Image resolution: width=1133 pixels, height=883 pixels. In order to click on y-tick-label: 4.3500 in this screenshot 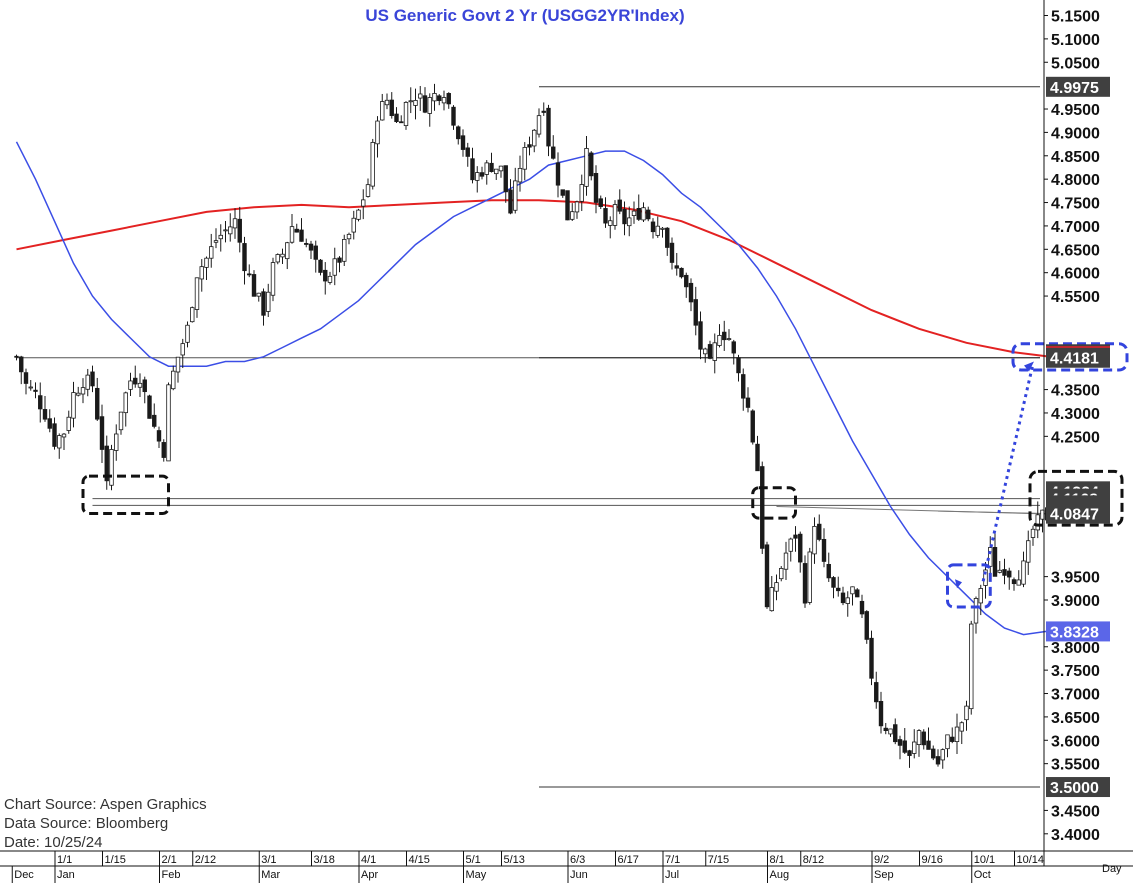, I will do `click(1075, 391)`.